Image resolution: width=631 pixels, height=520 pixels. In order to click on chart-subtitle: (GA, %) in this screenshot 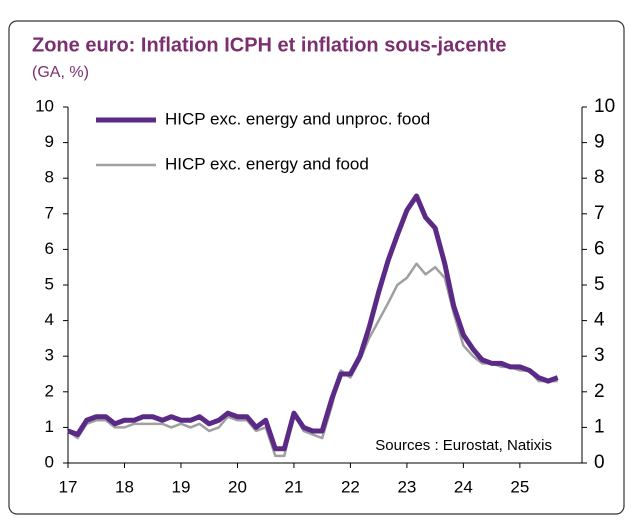, I will do `click(60, 72)`.